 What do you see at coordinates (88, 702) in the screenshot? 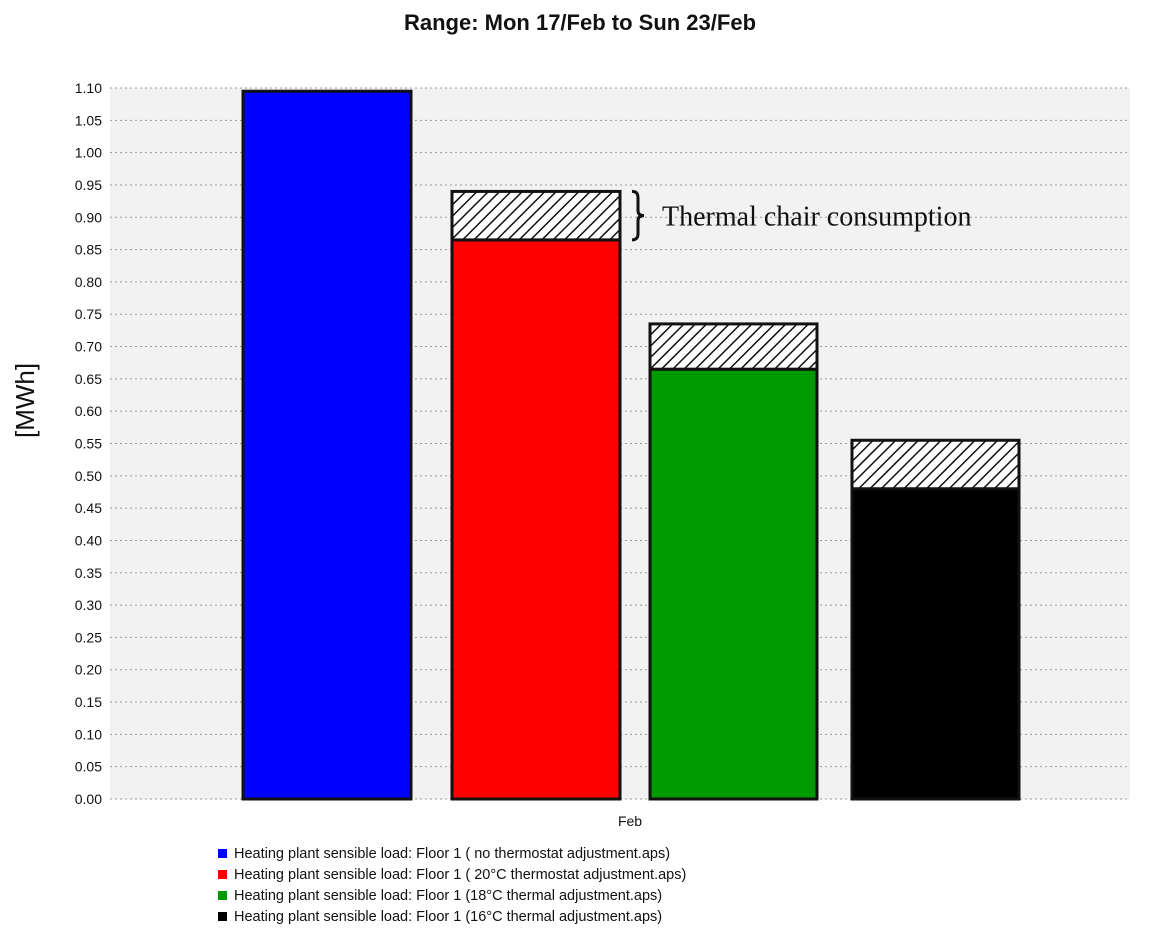
I see `y-tick-label: 0.15` at bounding box center [88, 702].